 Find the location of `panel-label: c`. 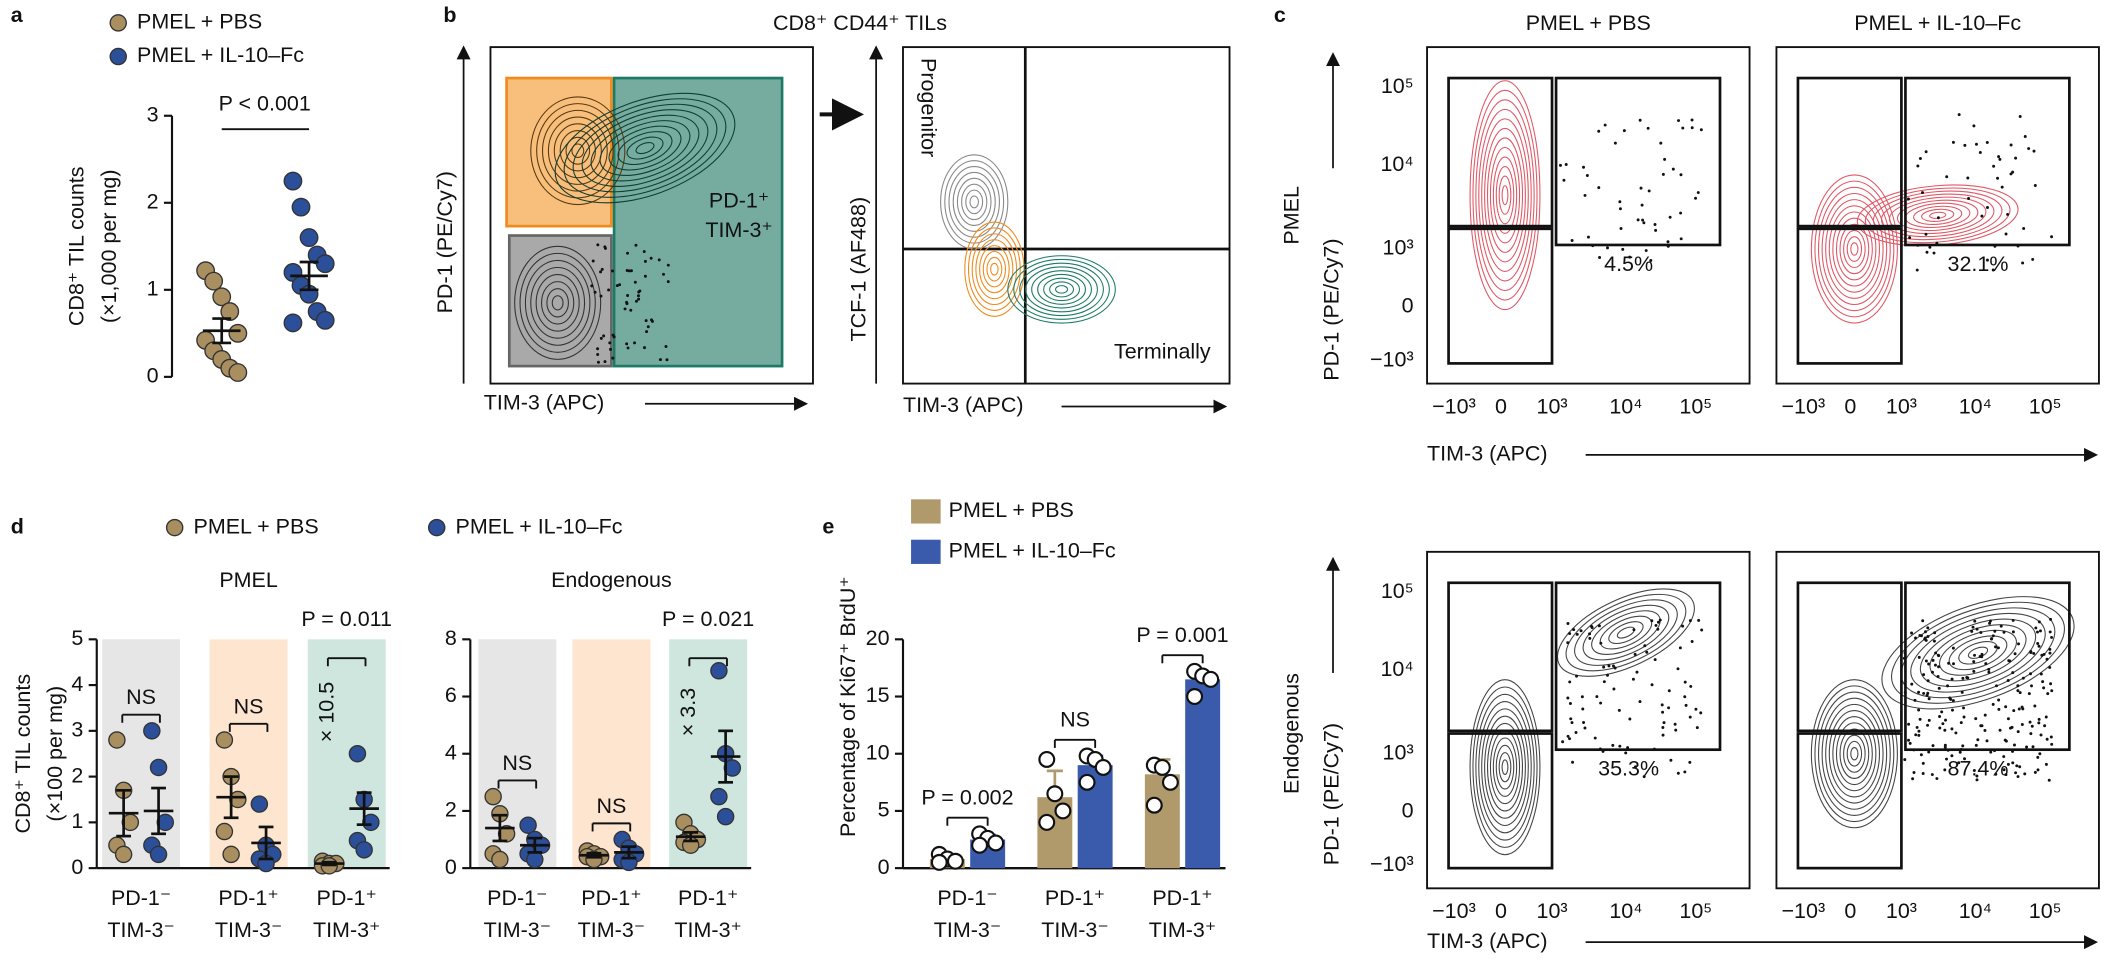

panel-label: c is located at coordinates (1280, 15).